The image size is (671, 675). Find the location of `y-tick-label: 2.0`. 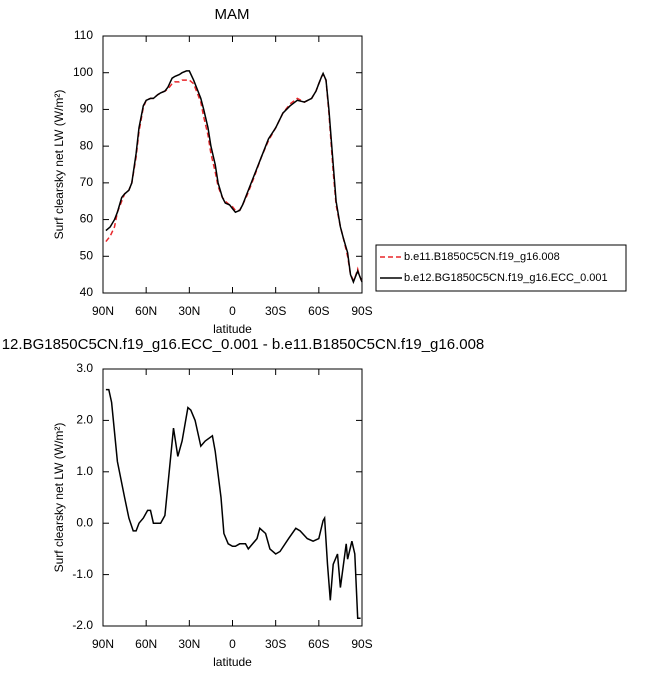

y-tick-label: 2.0 is located at coordinates (84, 420).